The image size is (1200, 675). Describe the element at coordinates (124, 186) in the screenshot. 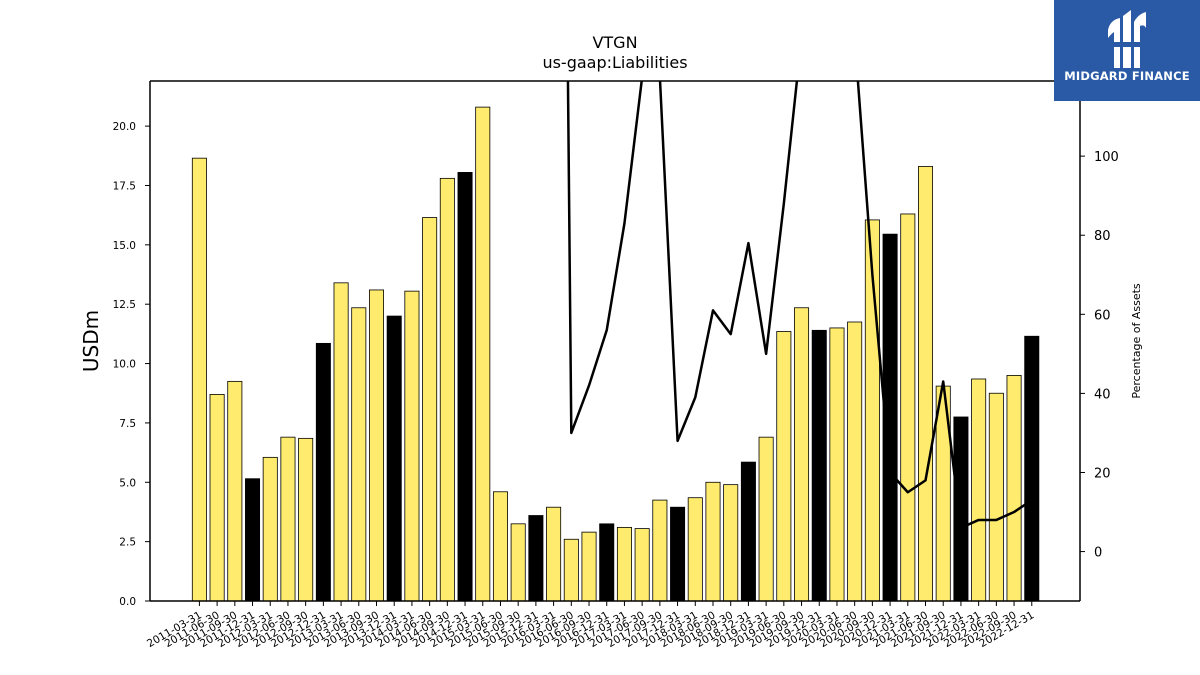

I see `y-tick-label: 17.5` at that location.